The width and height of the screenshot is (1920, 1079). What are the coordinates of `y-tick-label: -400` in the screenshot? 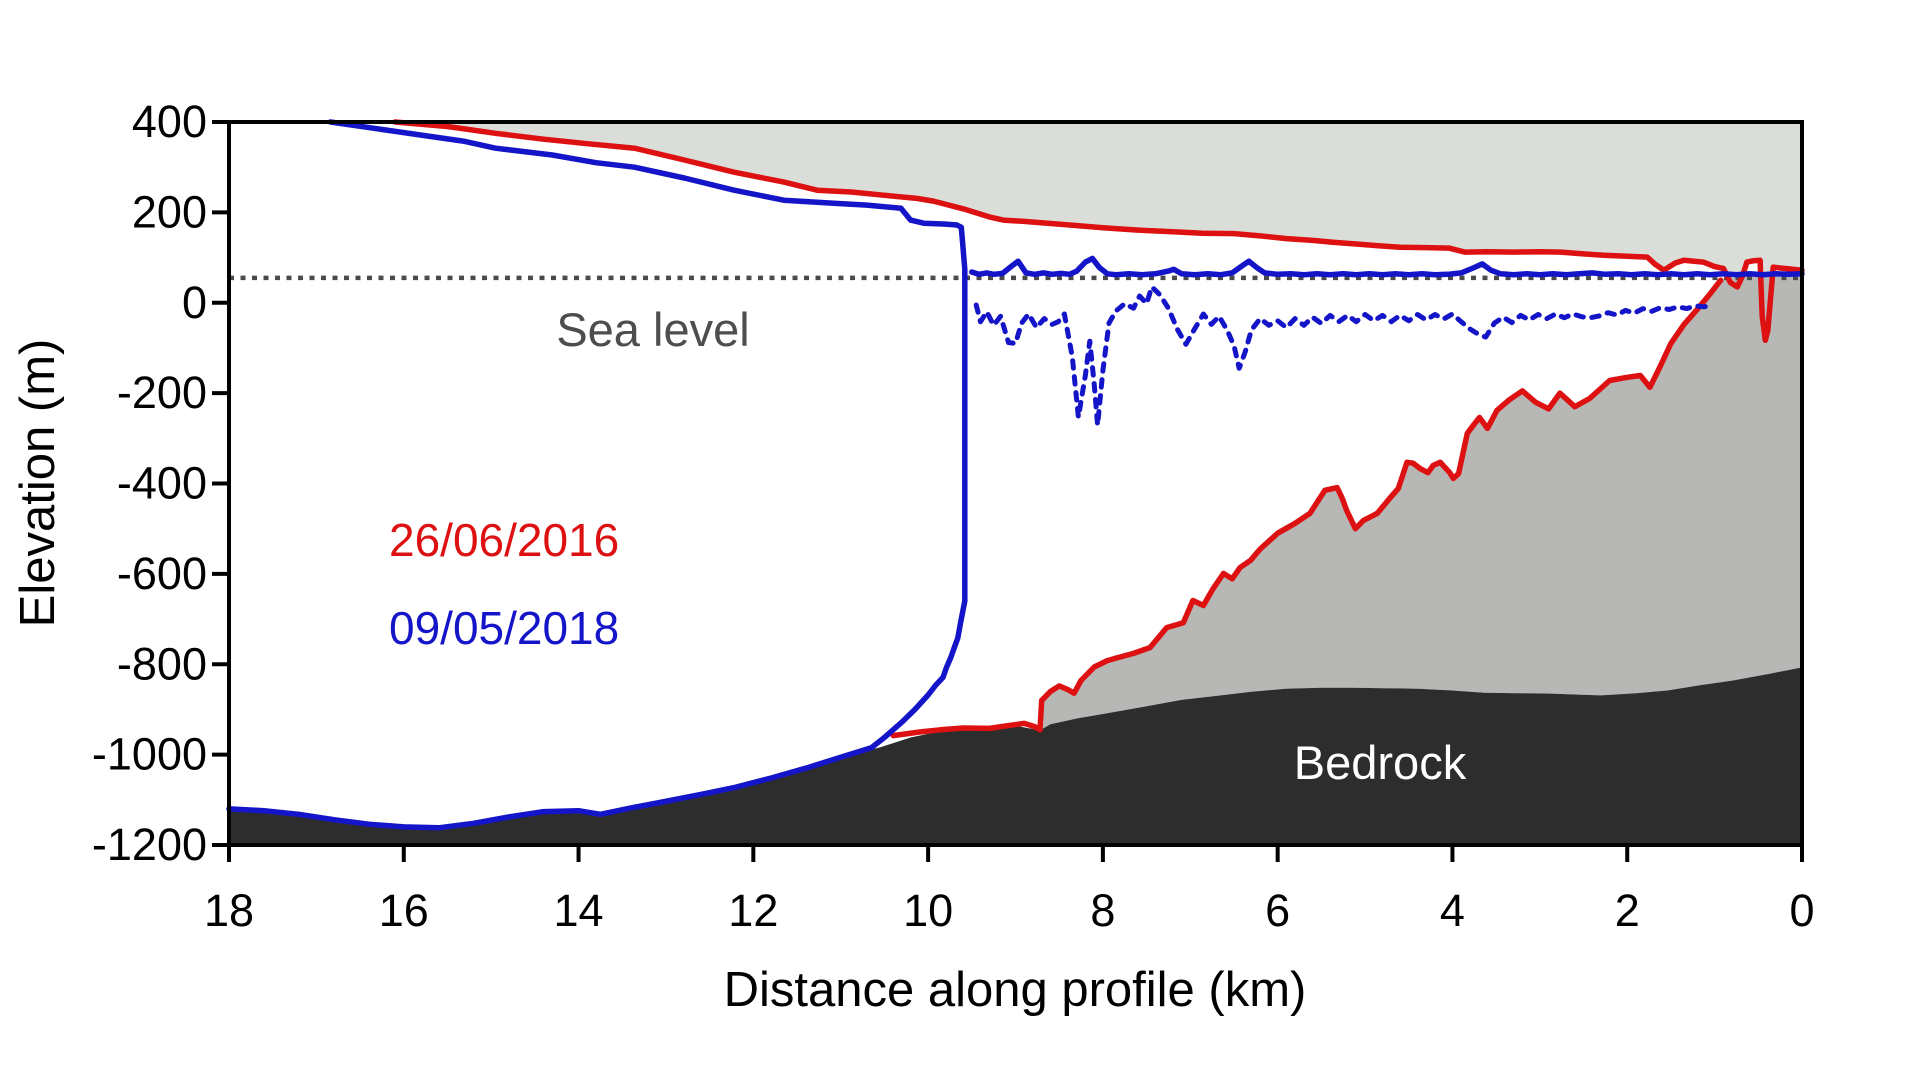 It's located at (162, 483).